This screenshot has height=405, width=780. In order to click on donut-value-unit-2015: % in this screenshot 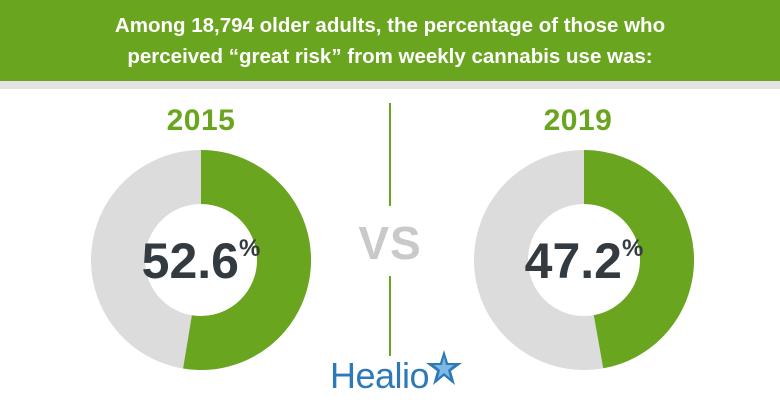, I will do `click(249, 248)`.